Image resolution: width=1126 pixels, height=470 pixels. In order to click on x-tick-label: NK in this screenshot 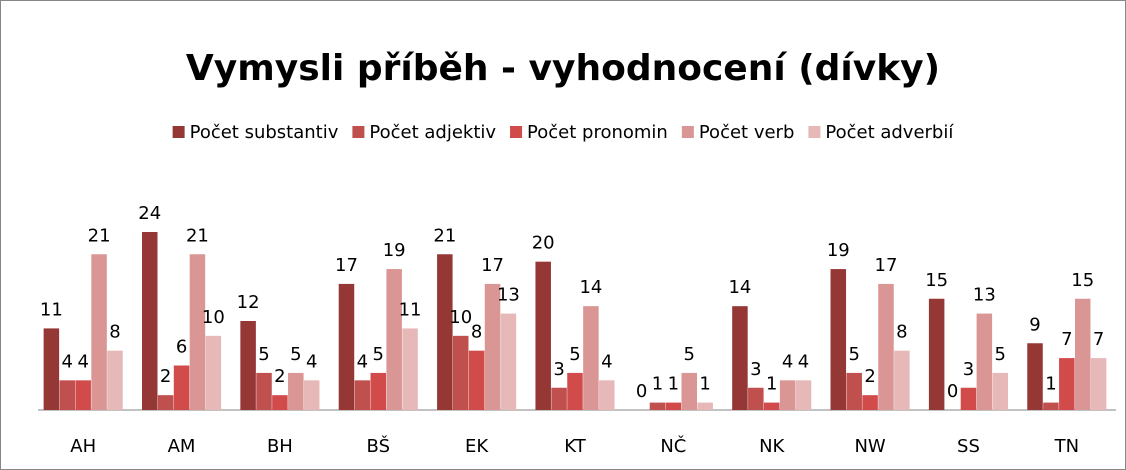, I will do `click(772, 446)`.